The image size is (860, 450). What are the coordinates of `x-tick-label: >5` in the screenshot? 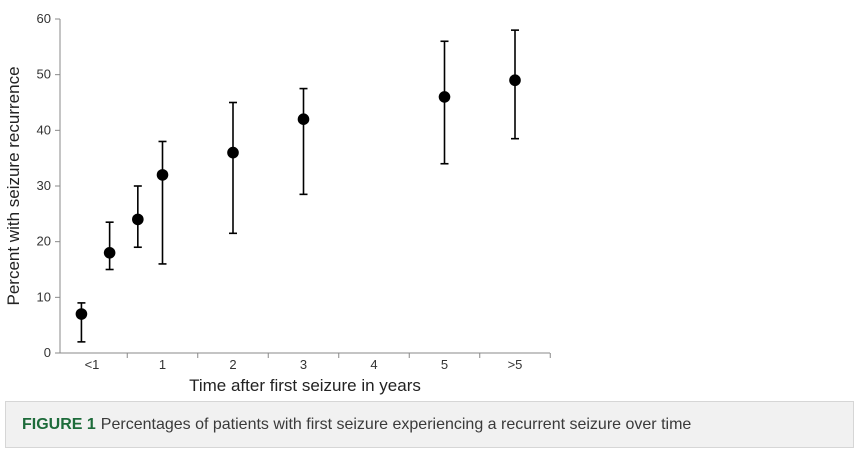 It's located at (515, 364).